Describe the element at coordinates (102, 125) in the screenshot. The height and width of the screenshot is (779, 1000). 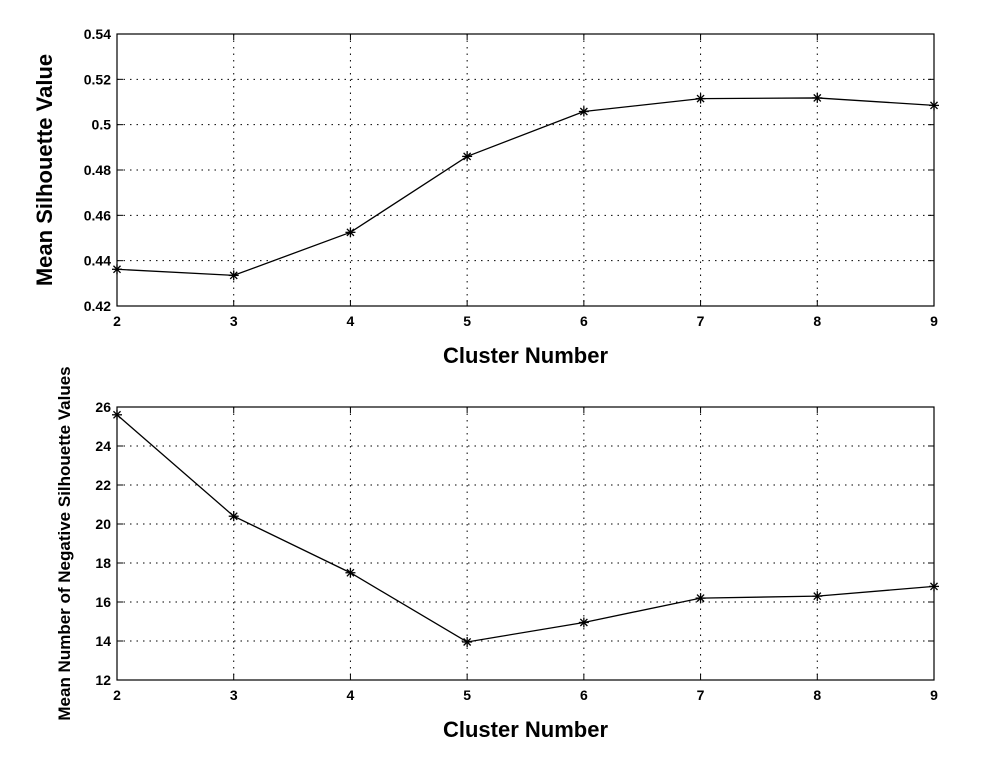
I see `y-tick-label: 0.5` at that location.